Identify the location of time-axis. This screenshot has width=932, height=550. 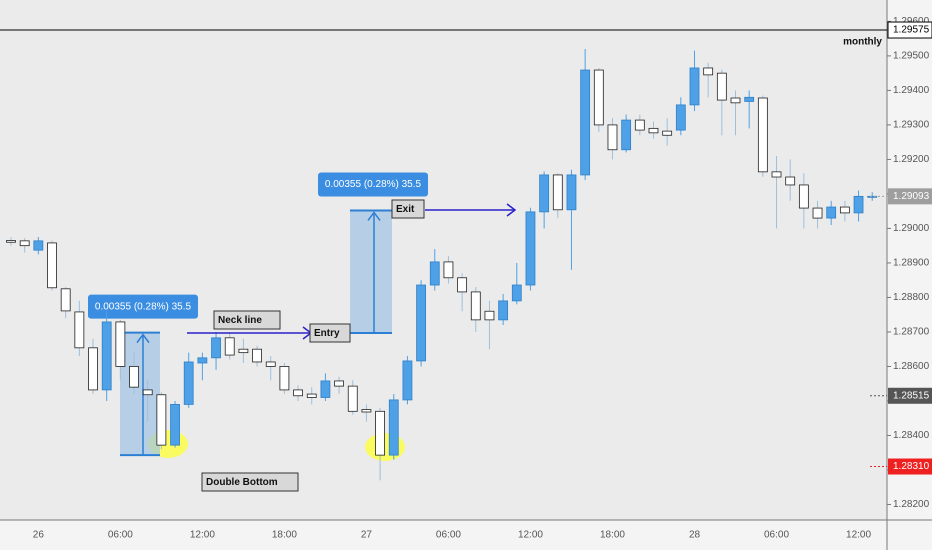
(466, 535).